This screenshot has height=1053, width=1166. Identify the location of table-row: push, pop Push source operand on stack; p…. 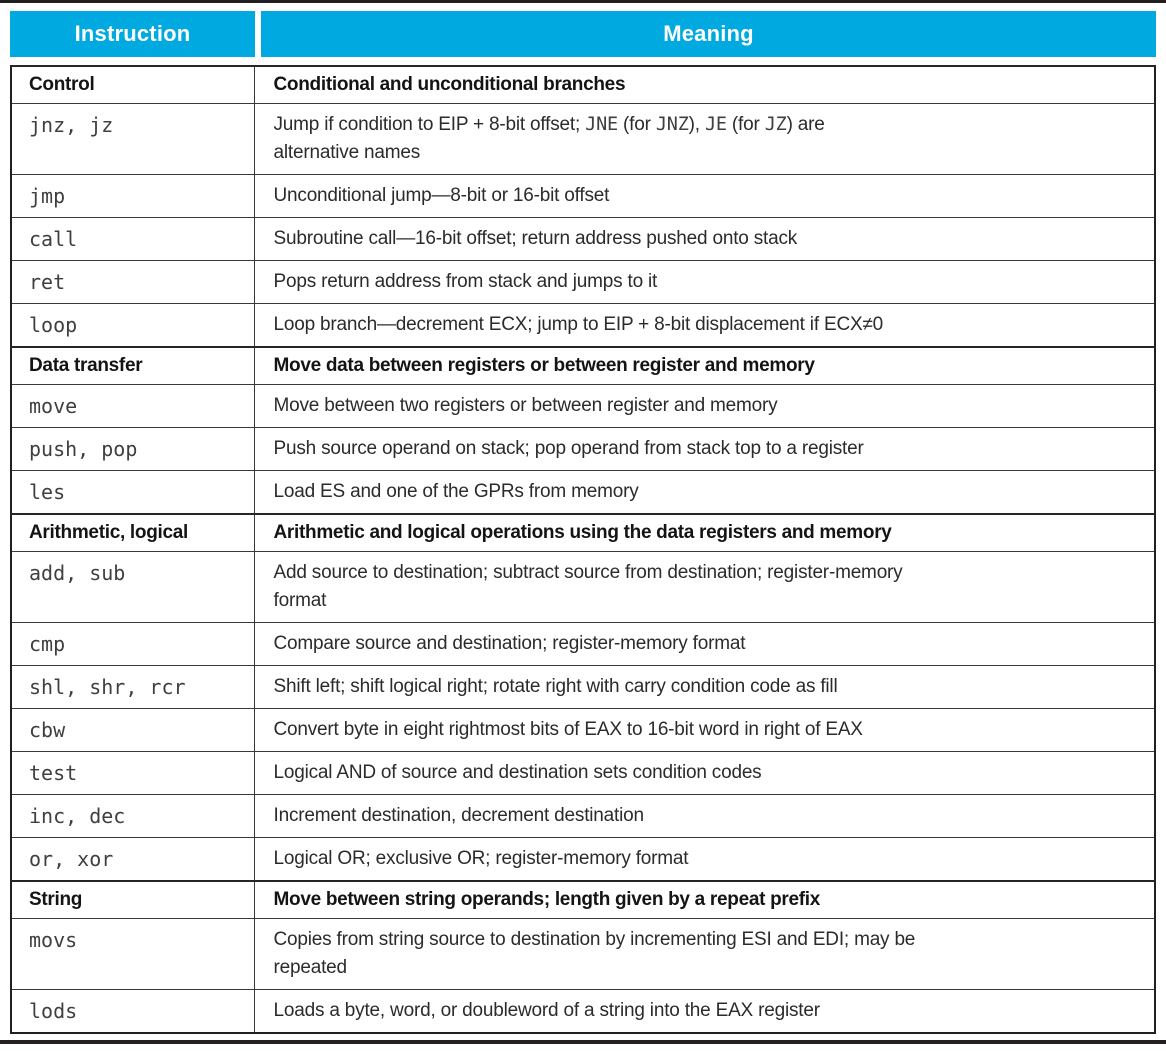
(583, 449).